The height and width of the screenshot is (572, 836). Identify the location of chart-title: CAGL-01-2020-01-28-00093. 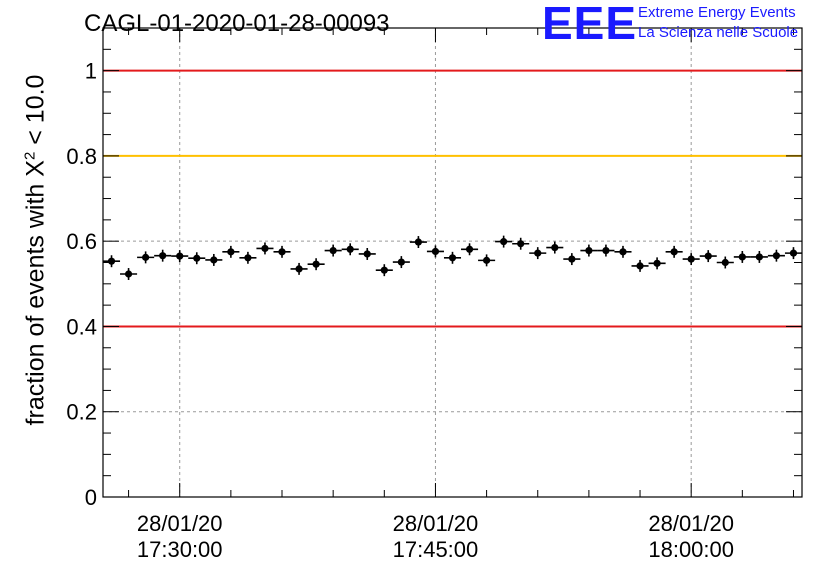
(237, 23).